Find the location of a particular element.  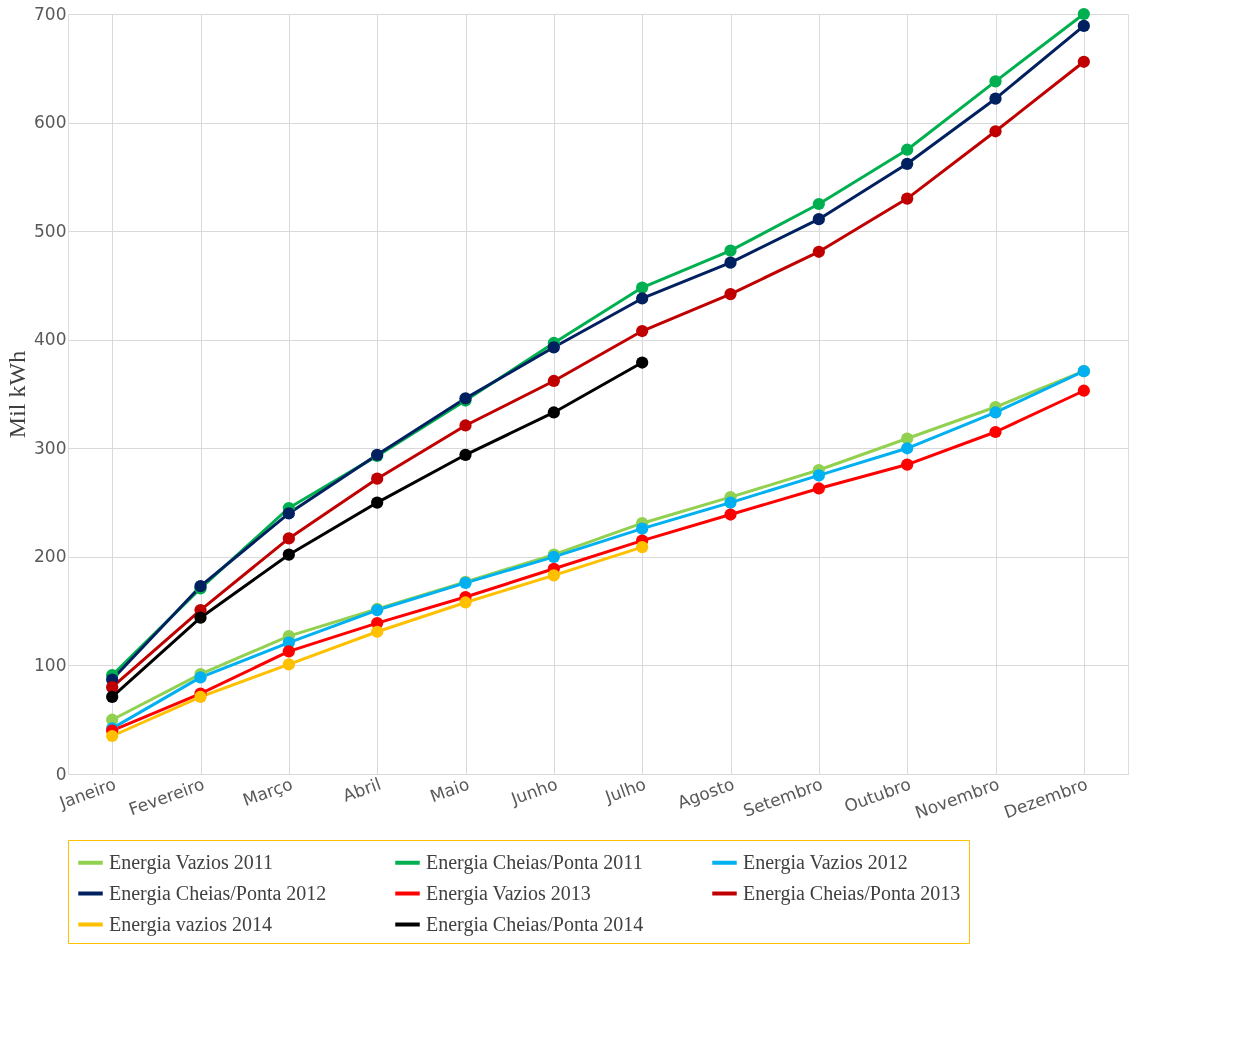

x-tick-label: Março is located at coordinates (267, 792).